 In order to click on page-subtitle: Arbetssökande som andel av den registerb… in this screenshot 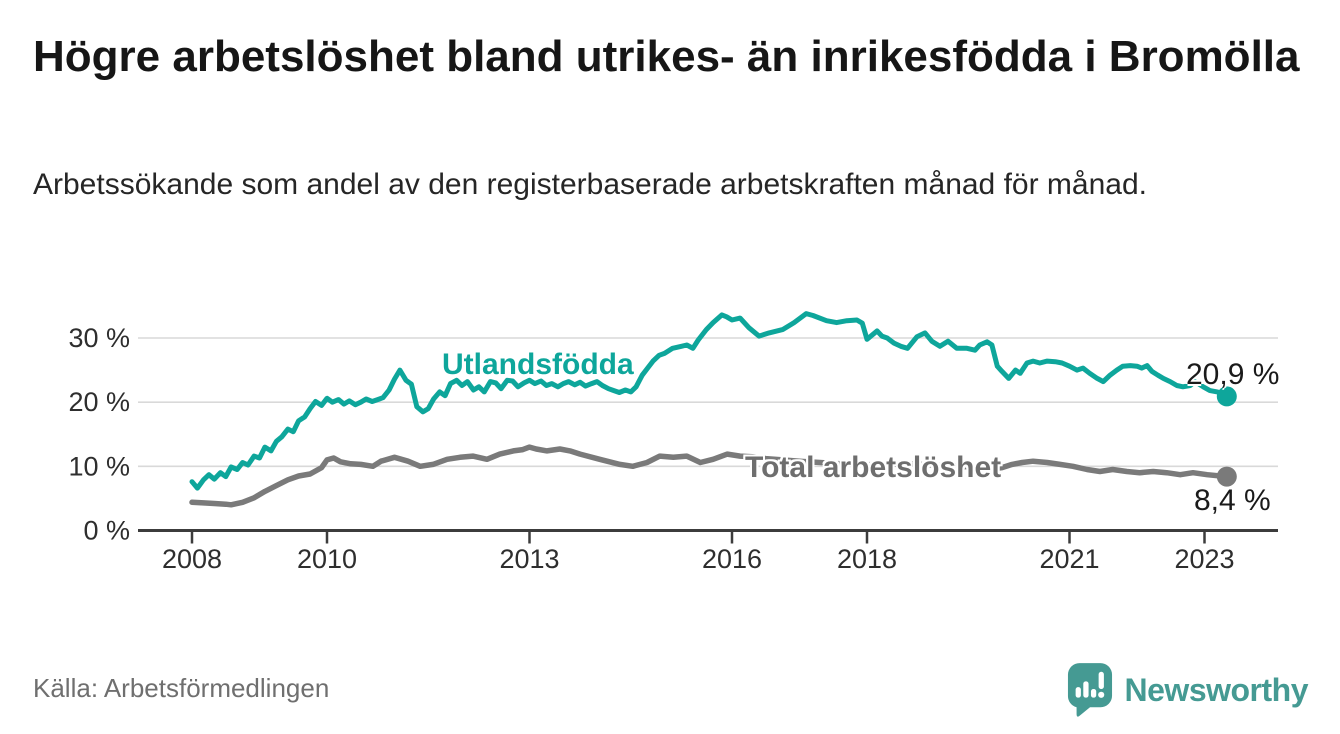, I will do `click(590, 184)`.